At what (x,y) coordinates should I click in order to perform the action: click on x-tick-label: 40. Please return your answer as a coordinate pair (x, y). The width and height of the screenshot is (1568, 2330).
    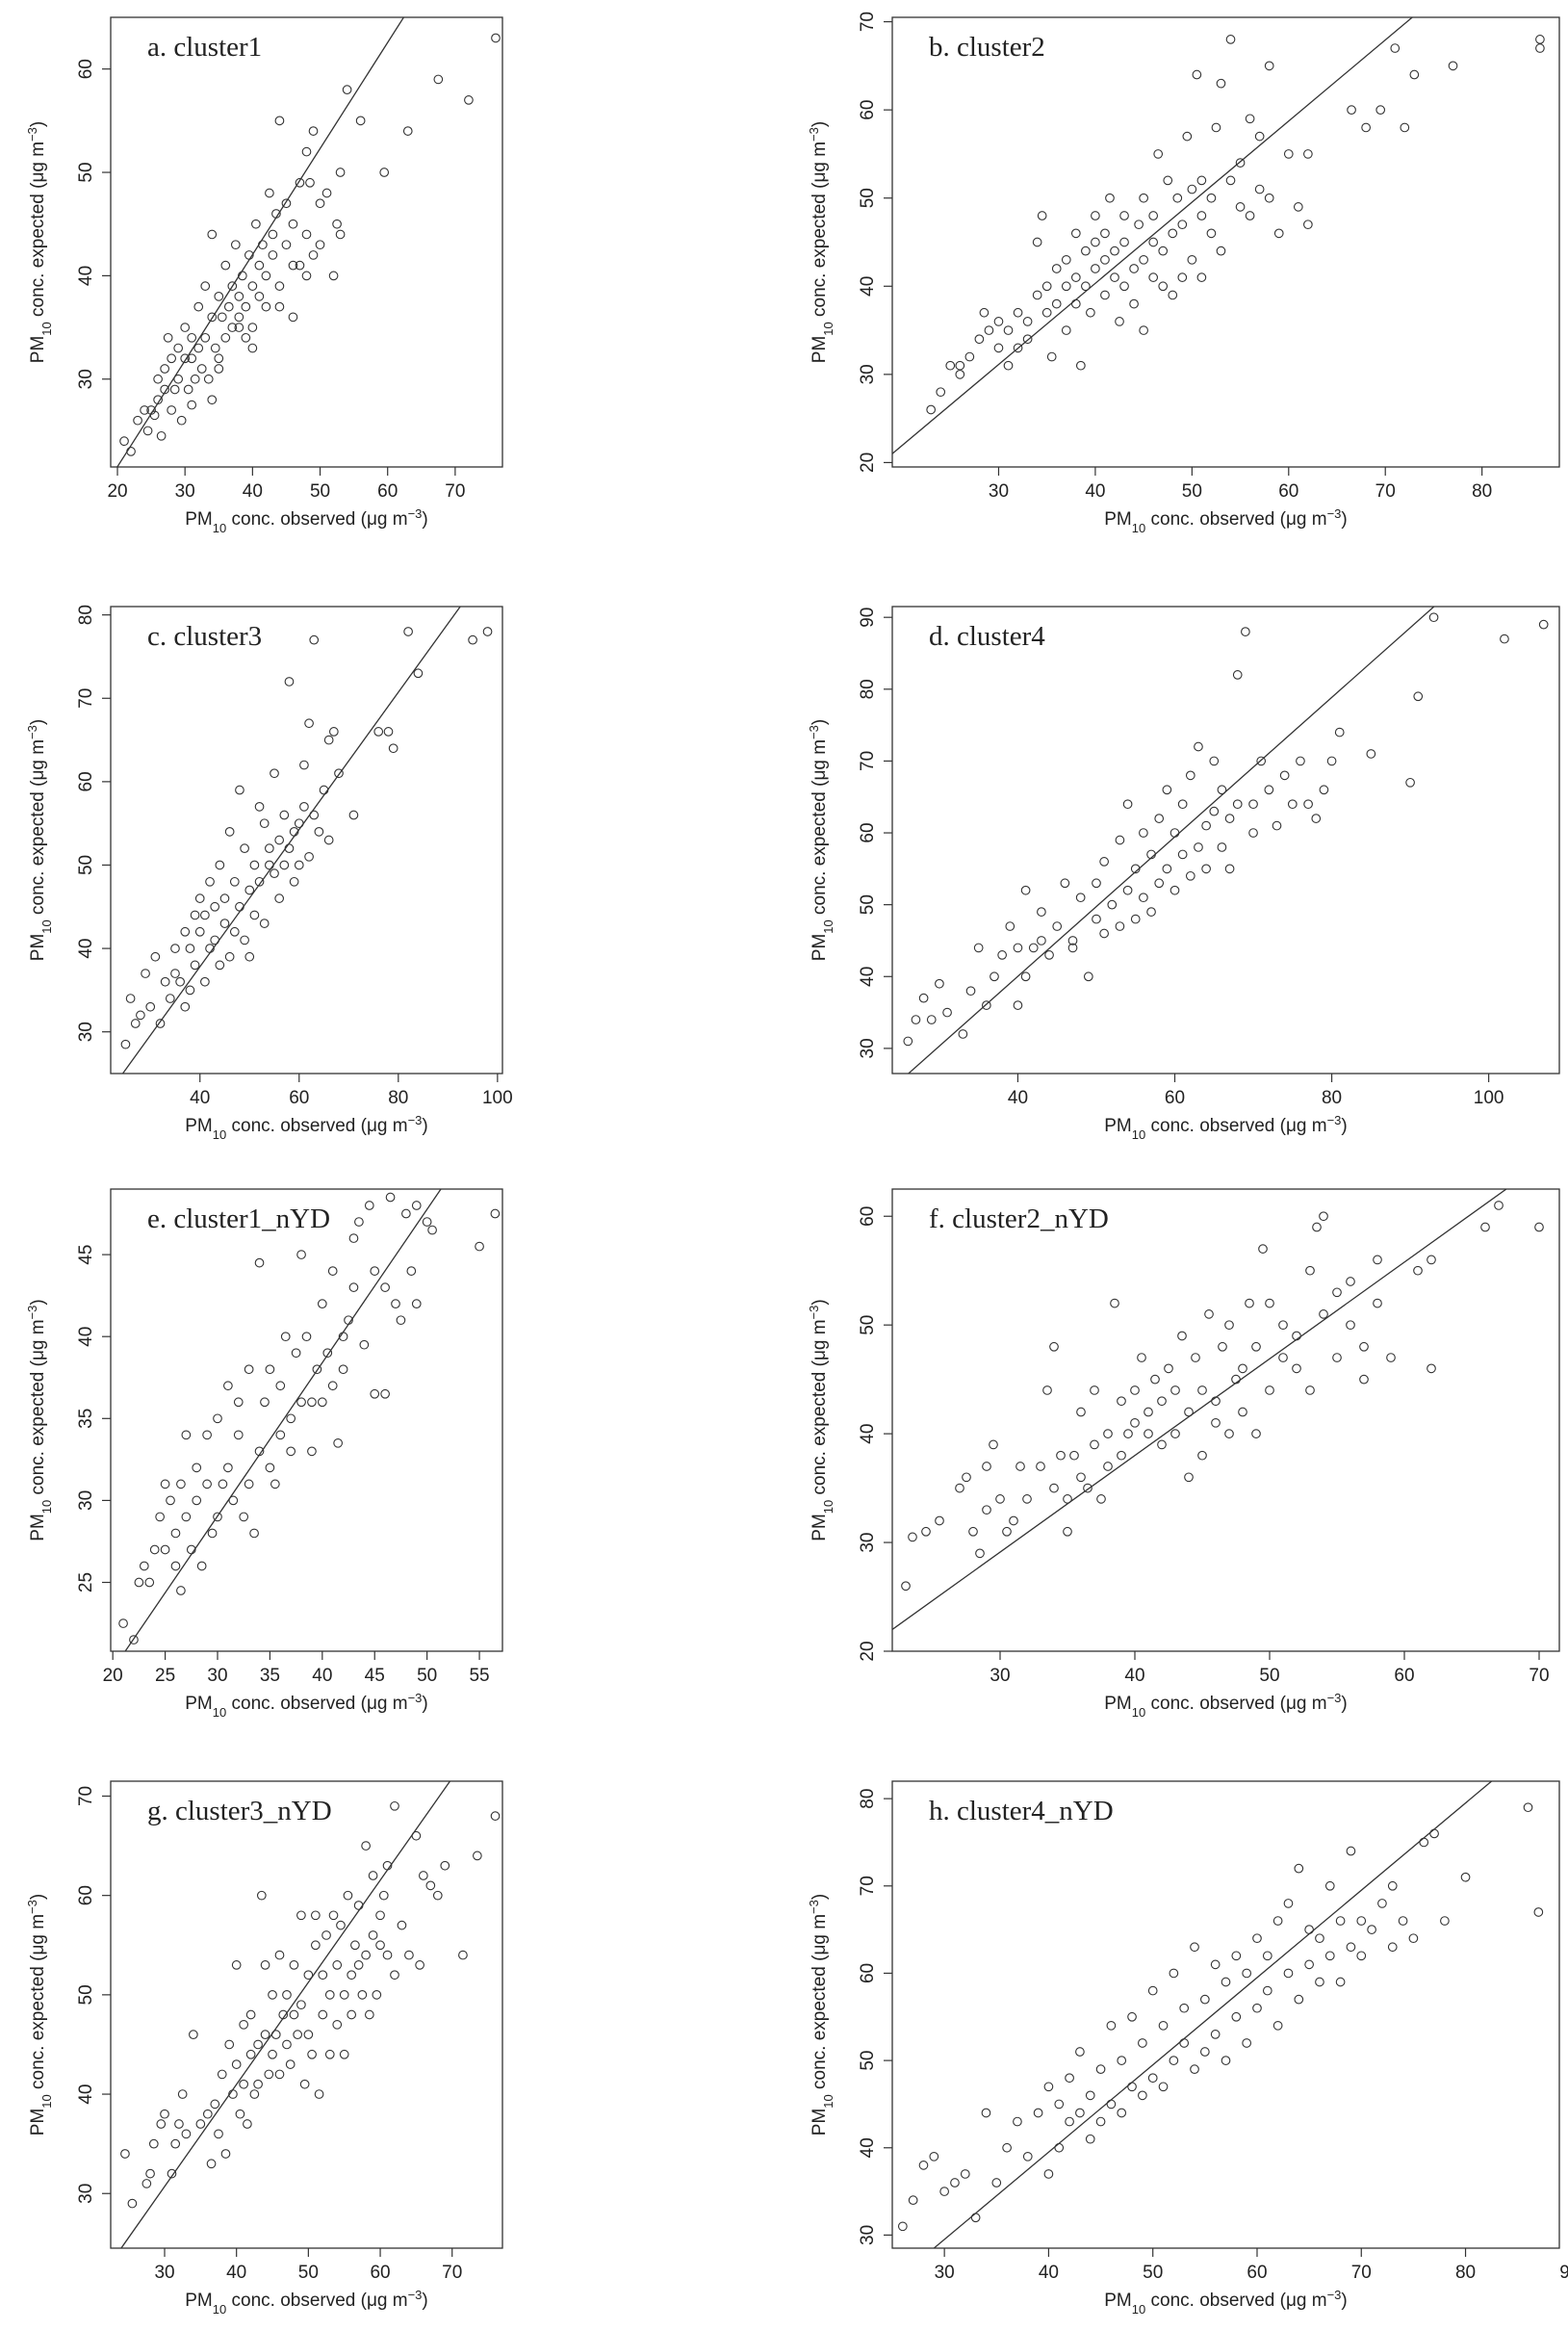
    Looking at the image, I should click on (253, 491).